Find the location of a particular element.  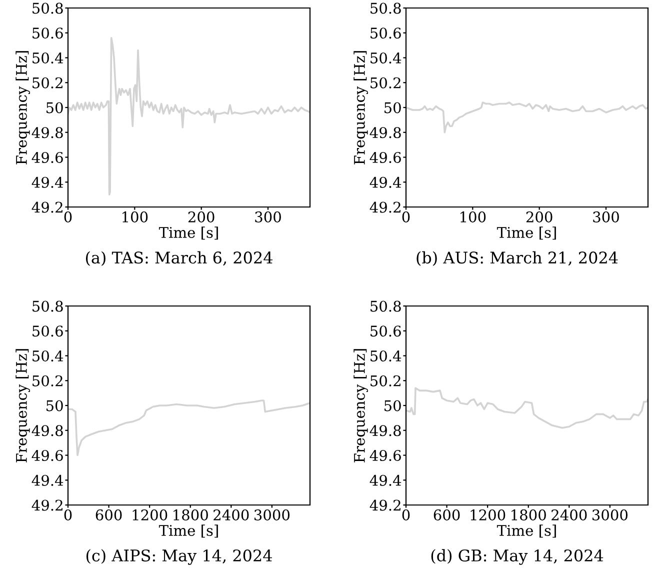

text: (c) AIPS: May 14, 2024 is located at coordinates (179, 557).